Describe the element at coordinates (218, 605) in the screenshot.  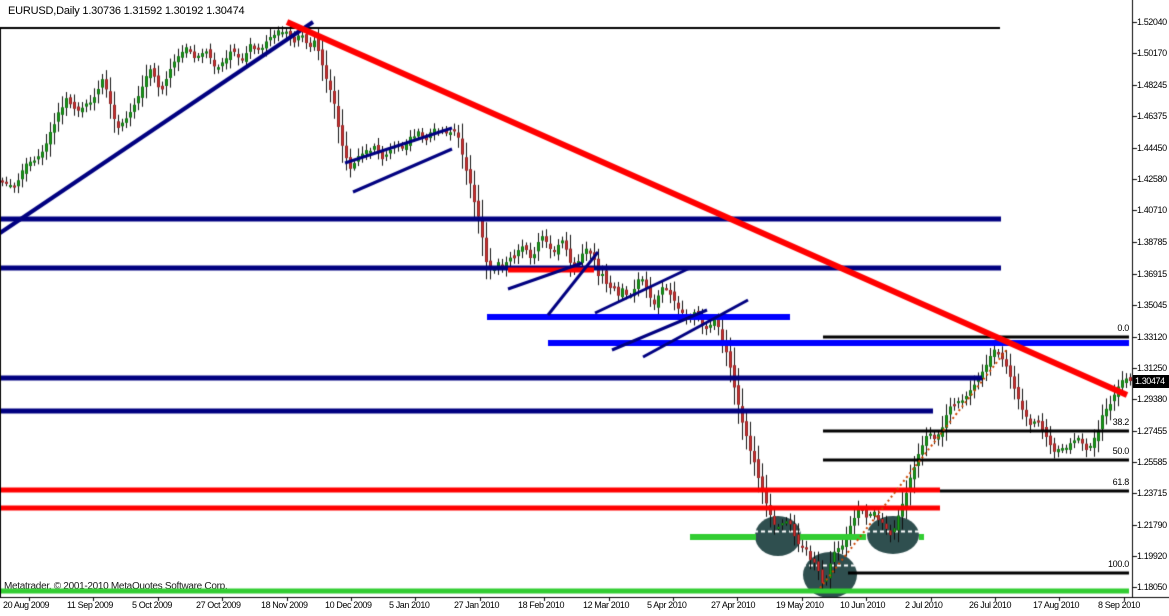
I see `date-axis-label: 27 Oct 2009` at that location.